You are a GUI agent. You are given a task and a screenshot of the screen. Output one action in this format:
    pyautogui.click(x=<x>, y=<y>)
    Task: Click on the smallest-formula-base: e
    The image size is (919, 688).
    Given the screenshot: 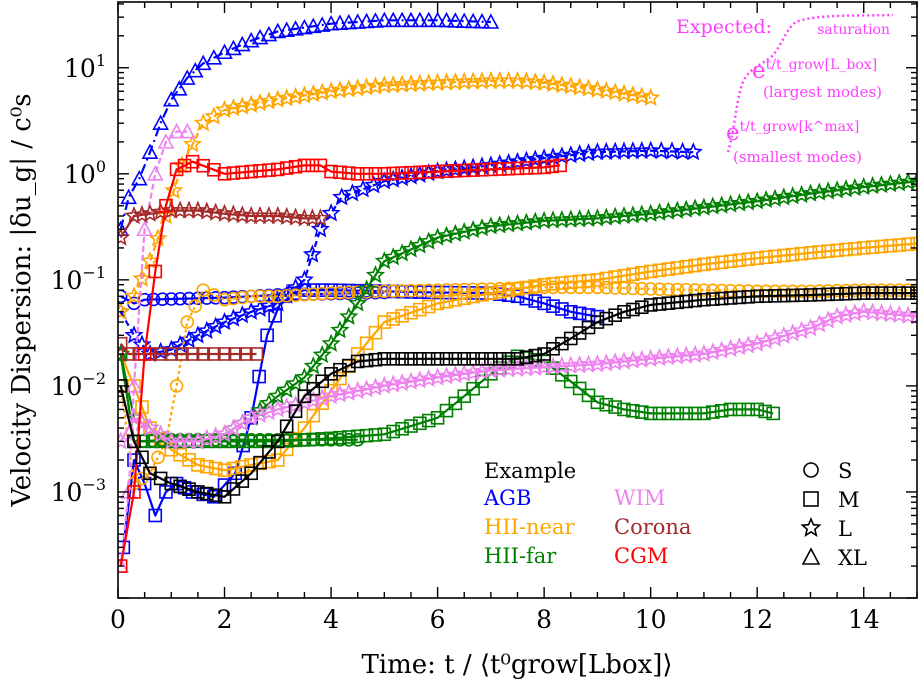 What is the action you would take?
    pyautogui.click(x=733, y=133)
    